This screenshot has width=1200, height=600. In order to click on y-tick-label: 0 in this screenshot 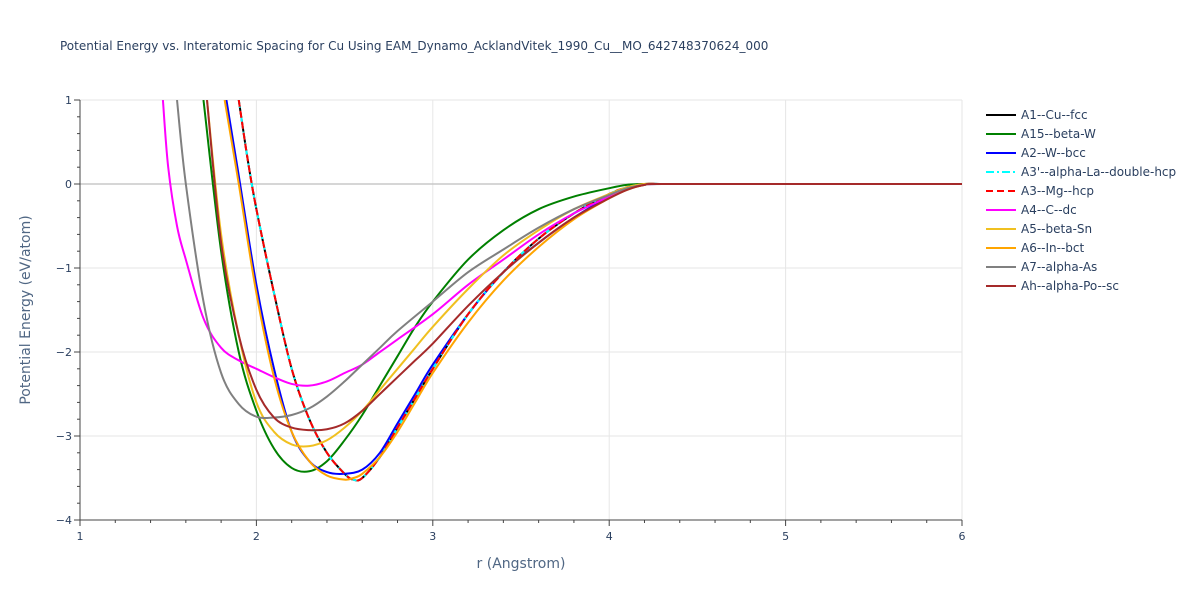, I will do `click(68, 184)`.